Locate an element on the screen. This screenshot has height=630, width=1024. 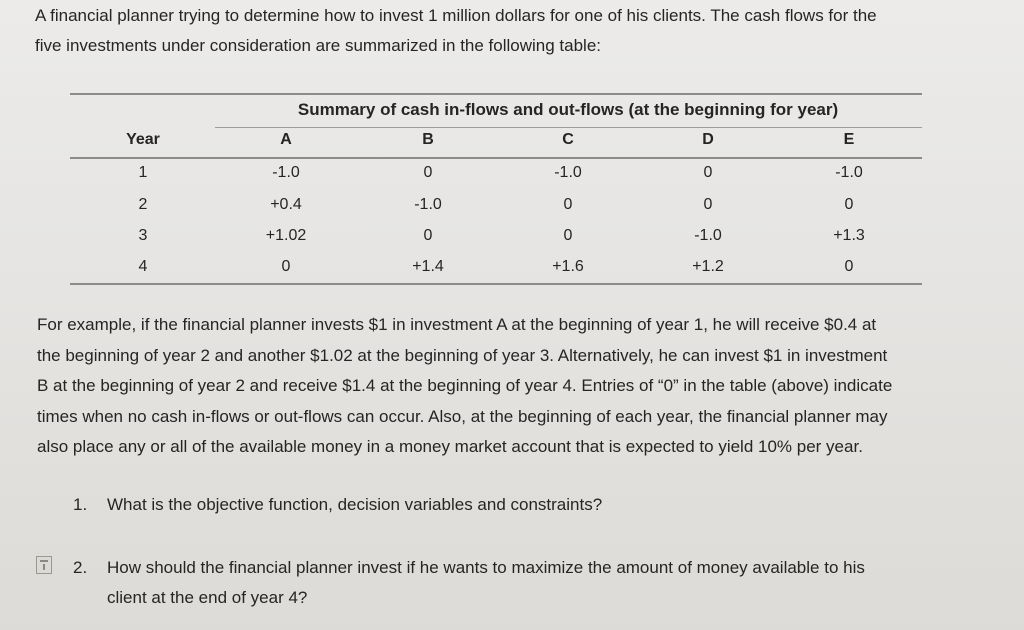
header-rule is located at coordinates (496, 158).